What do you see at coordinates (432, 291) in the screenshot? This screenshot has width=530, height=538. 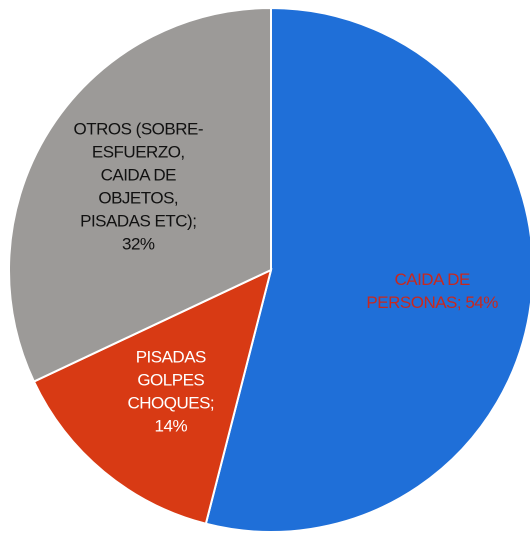 I see `data-label: CAIDA DE PERSONAS; 54%` at bounding box center [432, 291].